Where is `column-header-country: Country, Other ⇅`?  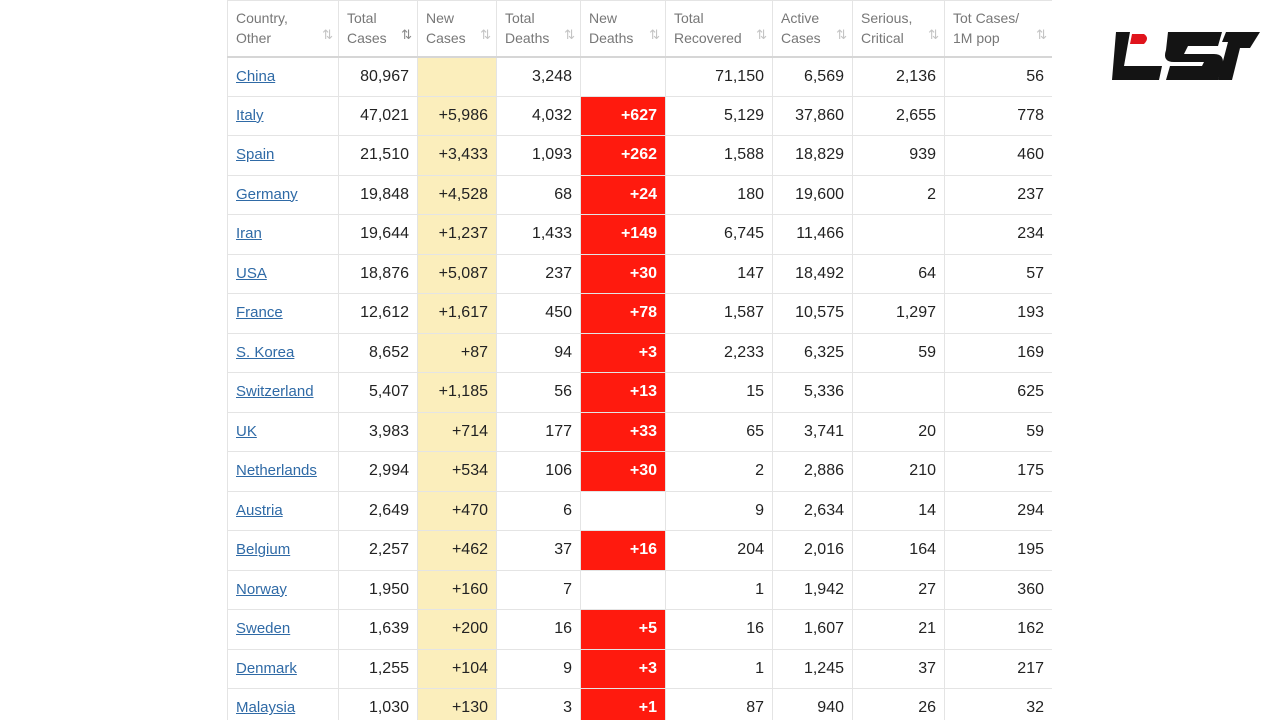 column-header-country: Country, Other ⇅ is located at coordinates (283, 29).